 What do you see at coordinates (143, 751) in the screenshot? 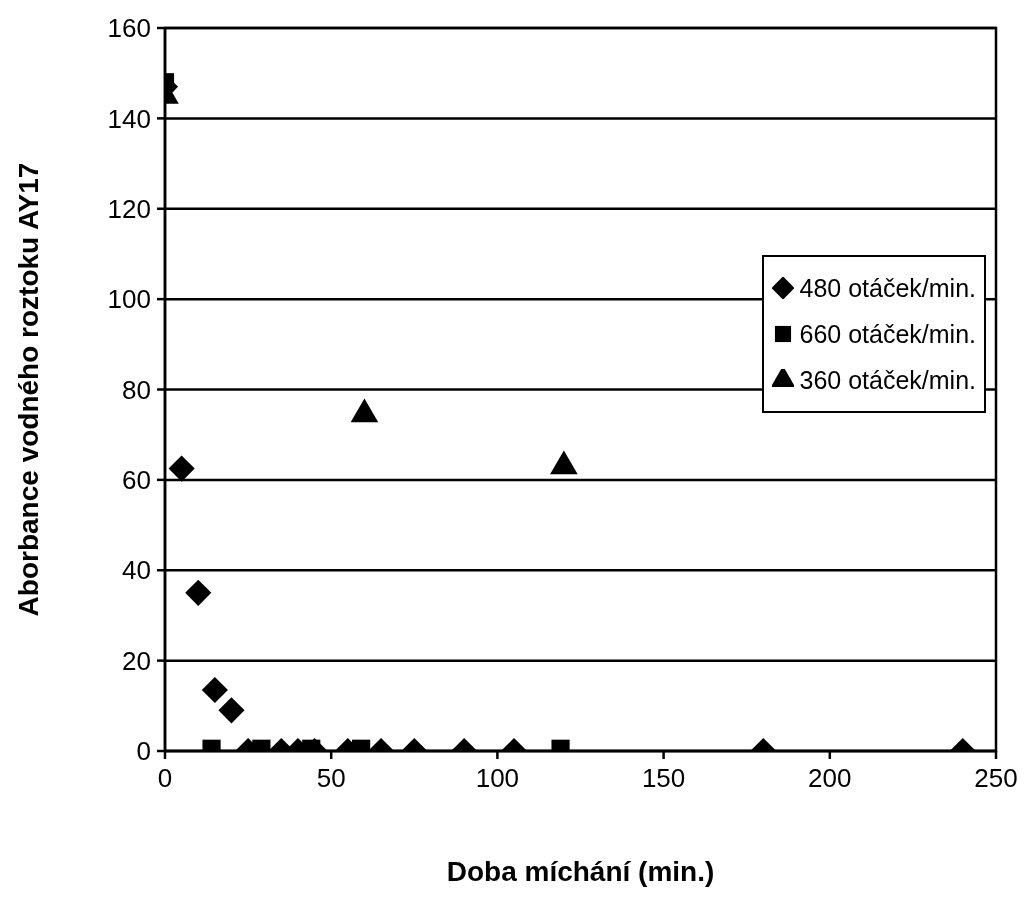
I see `y-tick-label: 0` at bounding box center [143, 751].